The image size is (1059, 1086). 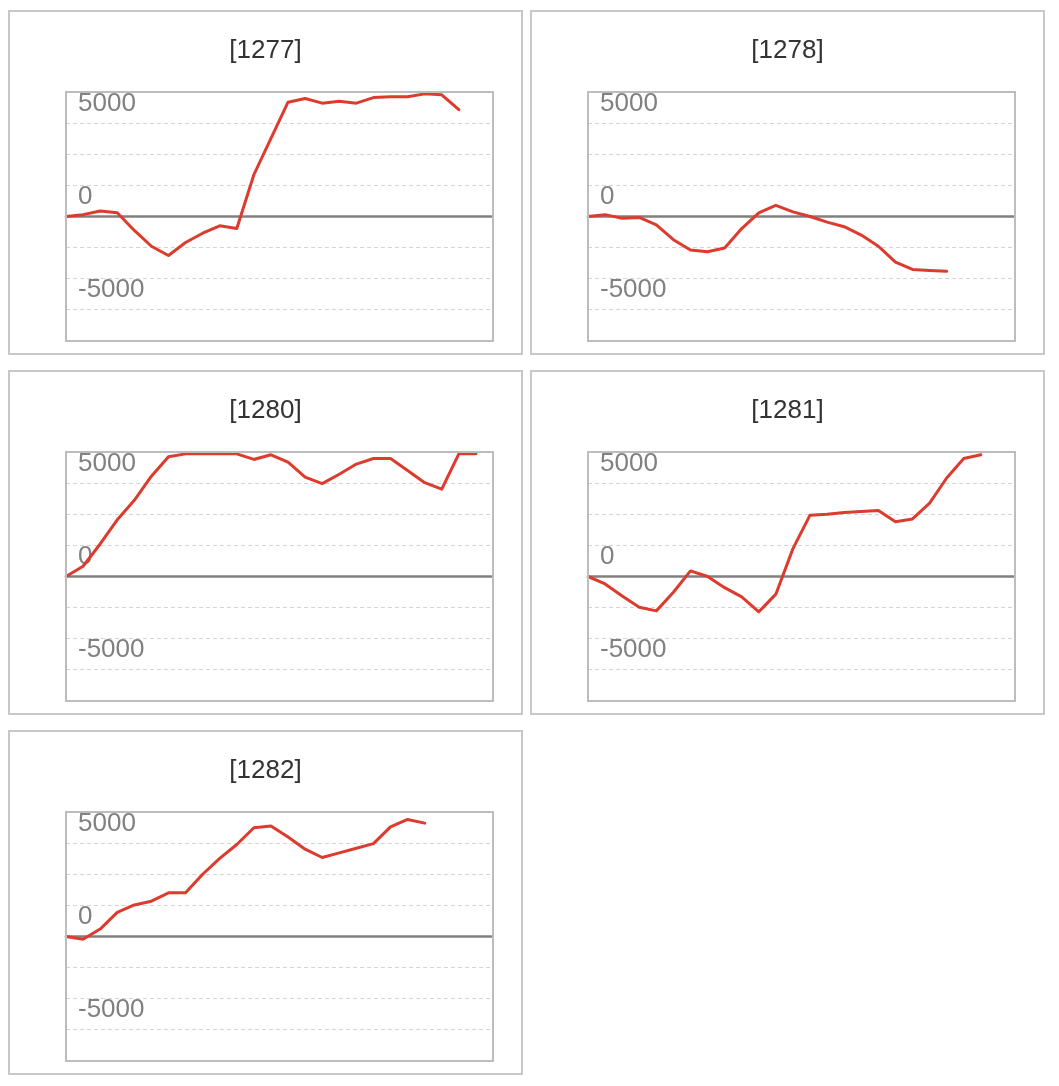 I want to click on chart-title: [1280], so click(x=265, y=409).